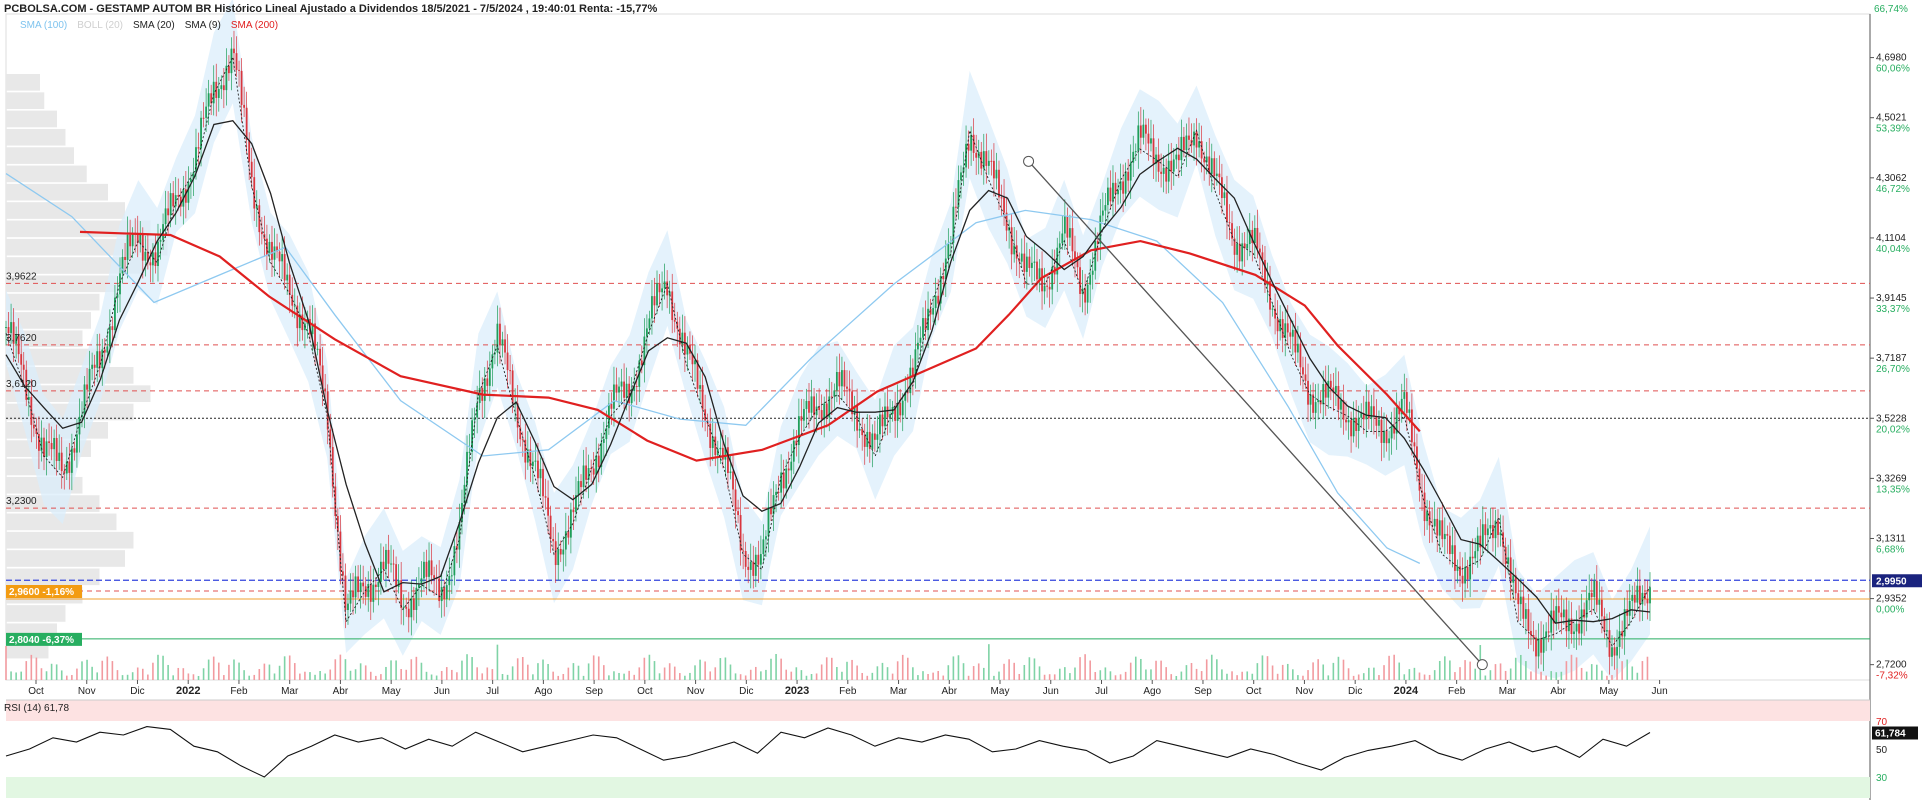 This screenshot has width=1924, height=808. What do you see at coordinates (1891, 358) in the screenshot?
I see `y-tick-label: 3,7187` at bounding box center [1891, 358].